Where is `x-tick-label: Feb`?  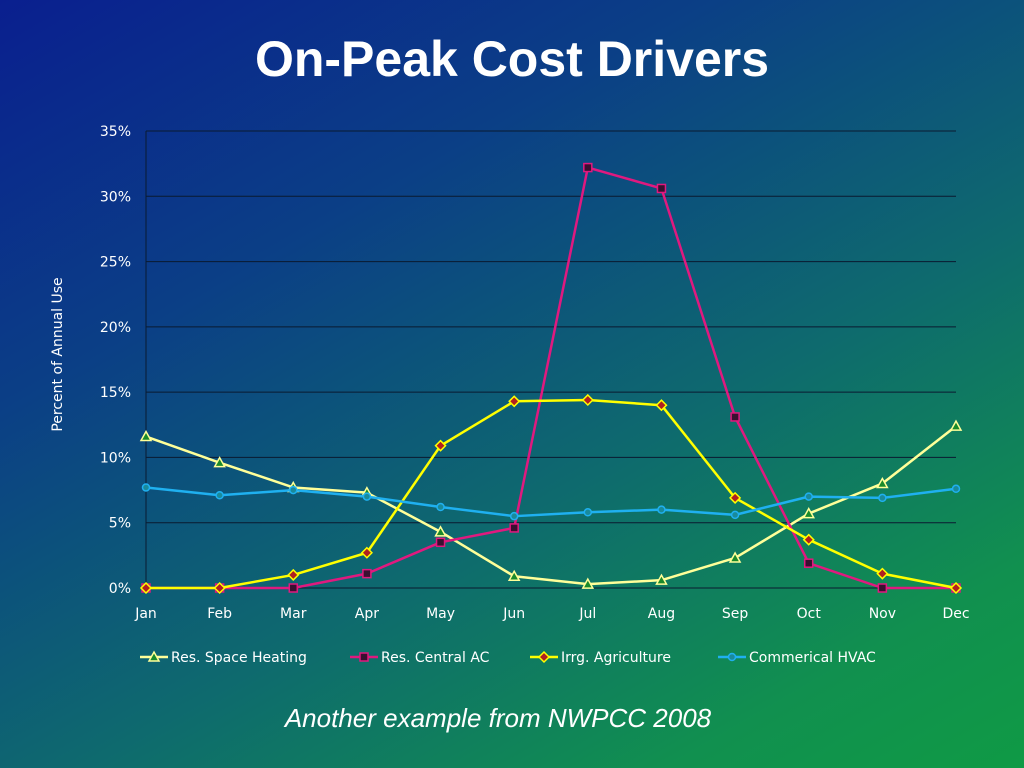
x-tick-label: Feb is located at coordinates (219, 614).